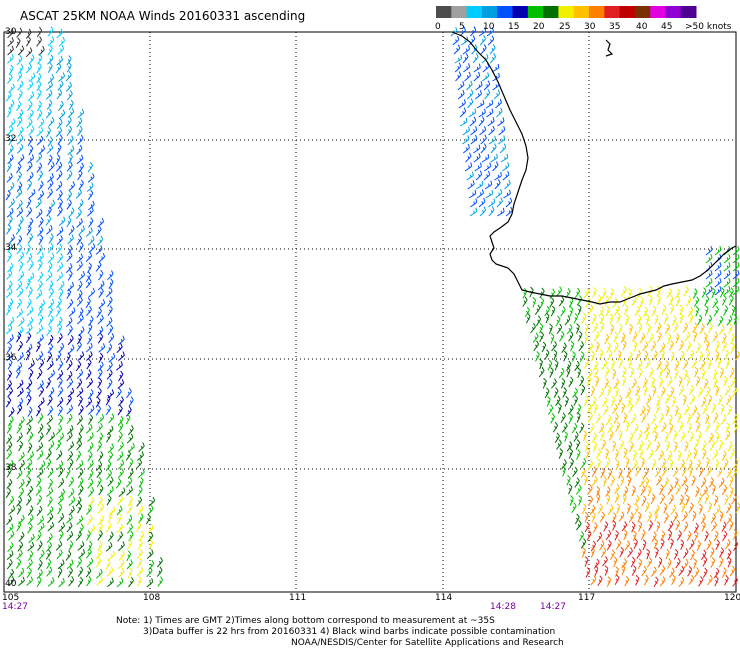 The width and height of the screenshot is (740, 650). I want to click on scale-swatch, so click(566, 12).